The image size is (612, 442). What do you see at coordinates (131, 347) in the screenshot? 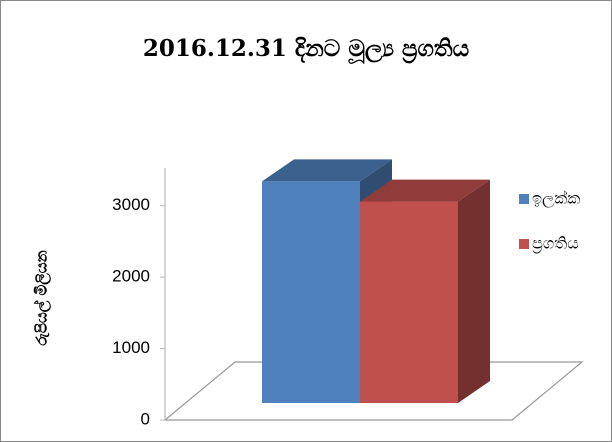
I see `y-tick-label: 1000` at bounding box center [131, 347].